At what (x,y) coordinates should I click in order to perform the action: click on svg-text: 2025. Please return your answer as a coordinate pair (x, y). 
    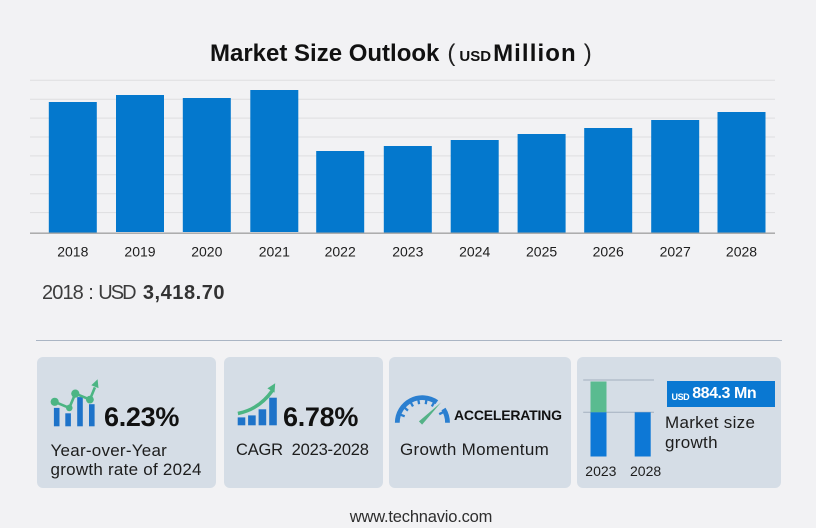
    Looking at the image, I should click on (541, 252).